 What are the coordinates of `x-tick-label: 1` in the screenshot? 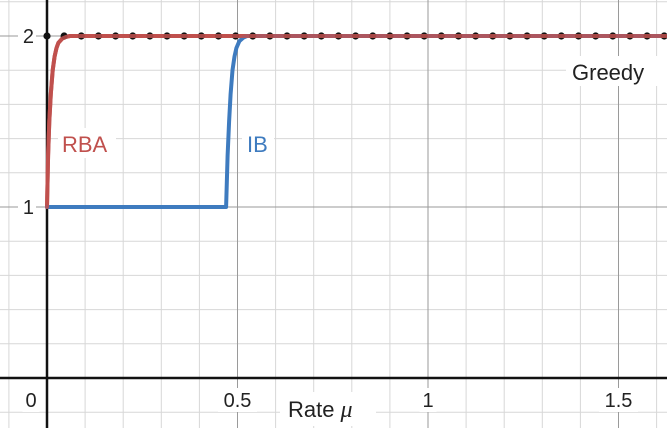 It's located at (427, 401).